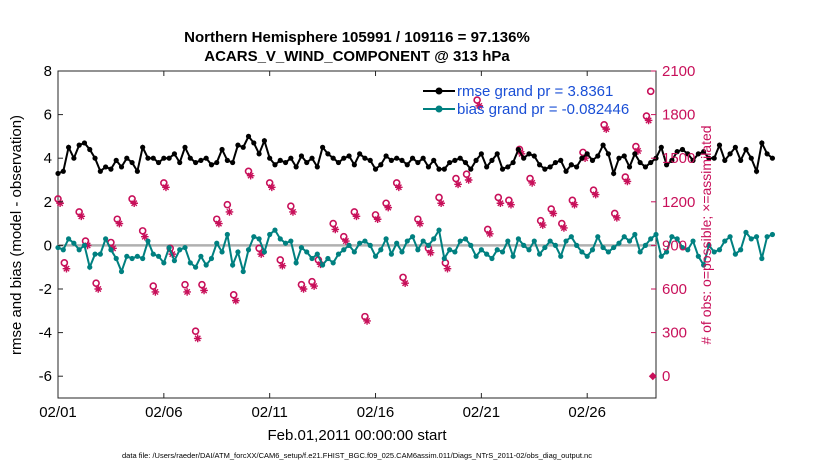 This screenshot has height=470, width=830. Describe the element at coordinates (587, 412) in the screenshot. I see `x-tick-label: 02/26` at that location.